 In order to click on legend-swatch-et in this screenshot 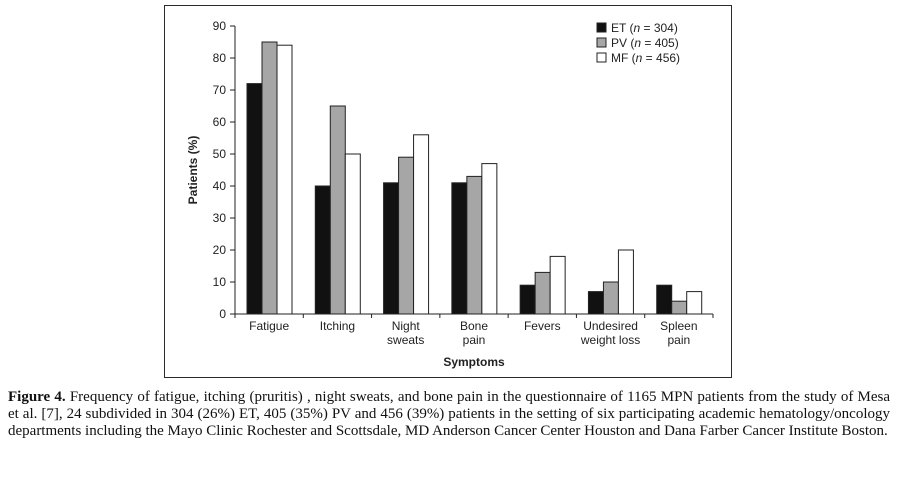, I will do `click(601, 27)`.